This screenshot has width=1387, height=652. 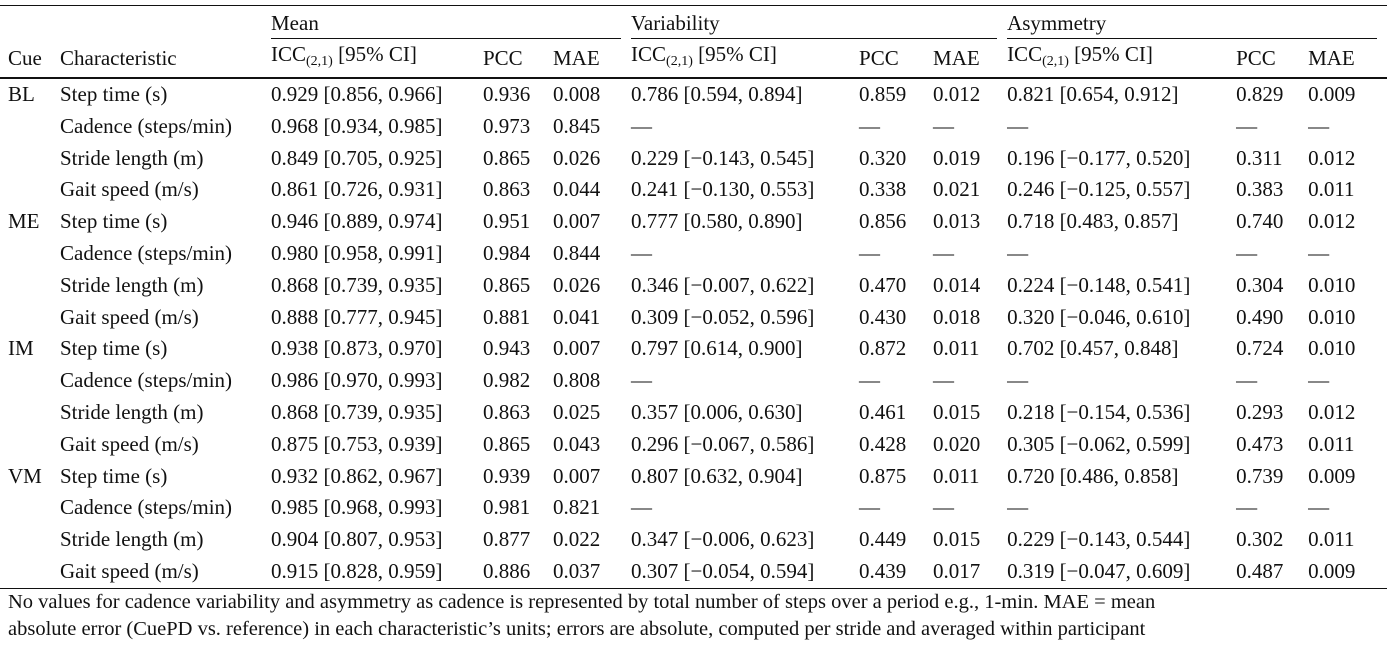 I want to click on cell-mean-pcc: 0.939, so click(x=507, y=475).